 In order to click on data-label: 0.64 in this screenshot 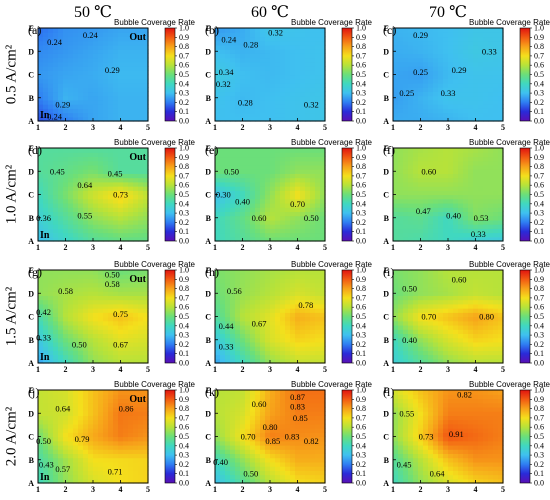, I will do `click(85, 185)`.